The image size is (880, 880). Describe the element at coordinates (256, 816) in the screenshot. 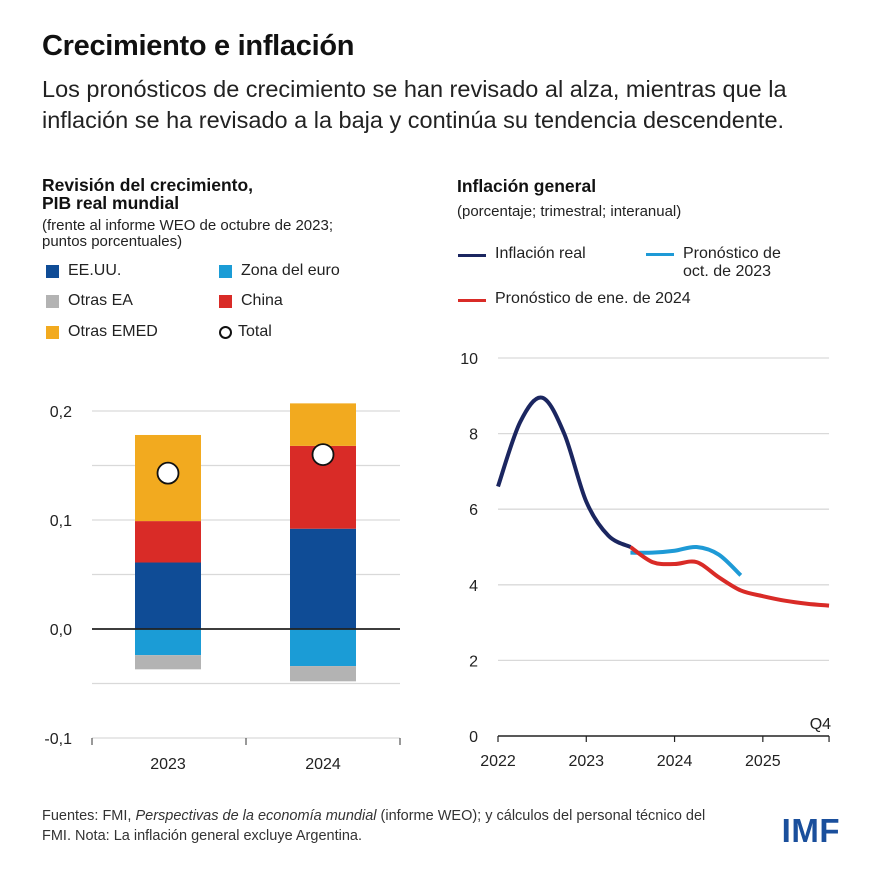

I see `footer-italic-text: Perspectivas de la economía mundial` at that location.